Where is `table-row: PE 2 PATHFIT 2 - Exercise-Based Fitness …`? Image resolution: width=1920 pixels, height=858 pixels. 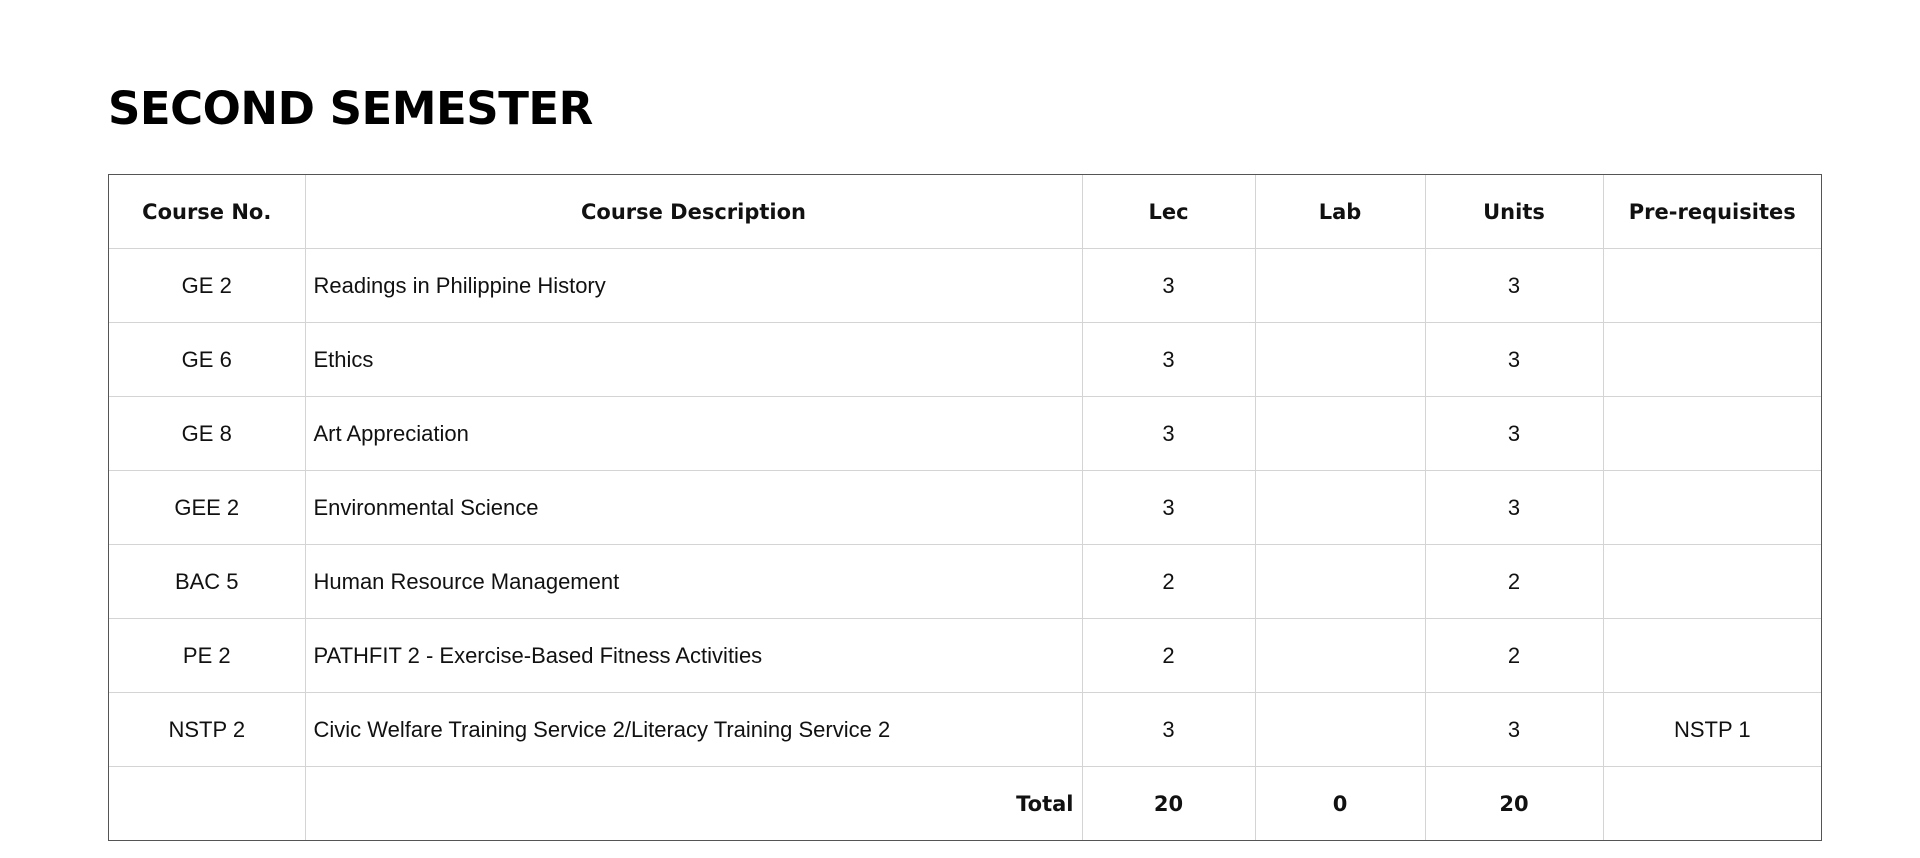
table-row: PE 2 PATHFIT 2 - Exercise-Based Fitness … is located at coordinates (965, 655).